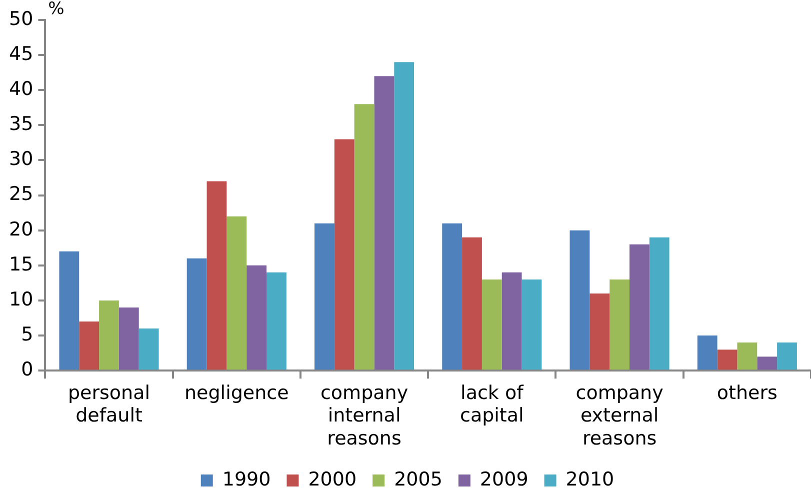  I want to click on x-tick-label: company internal reasons, so click(364, 416).